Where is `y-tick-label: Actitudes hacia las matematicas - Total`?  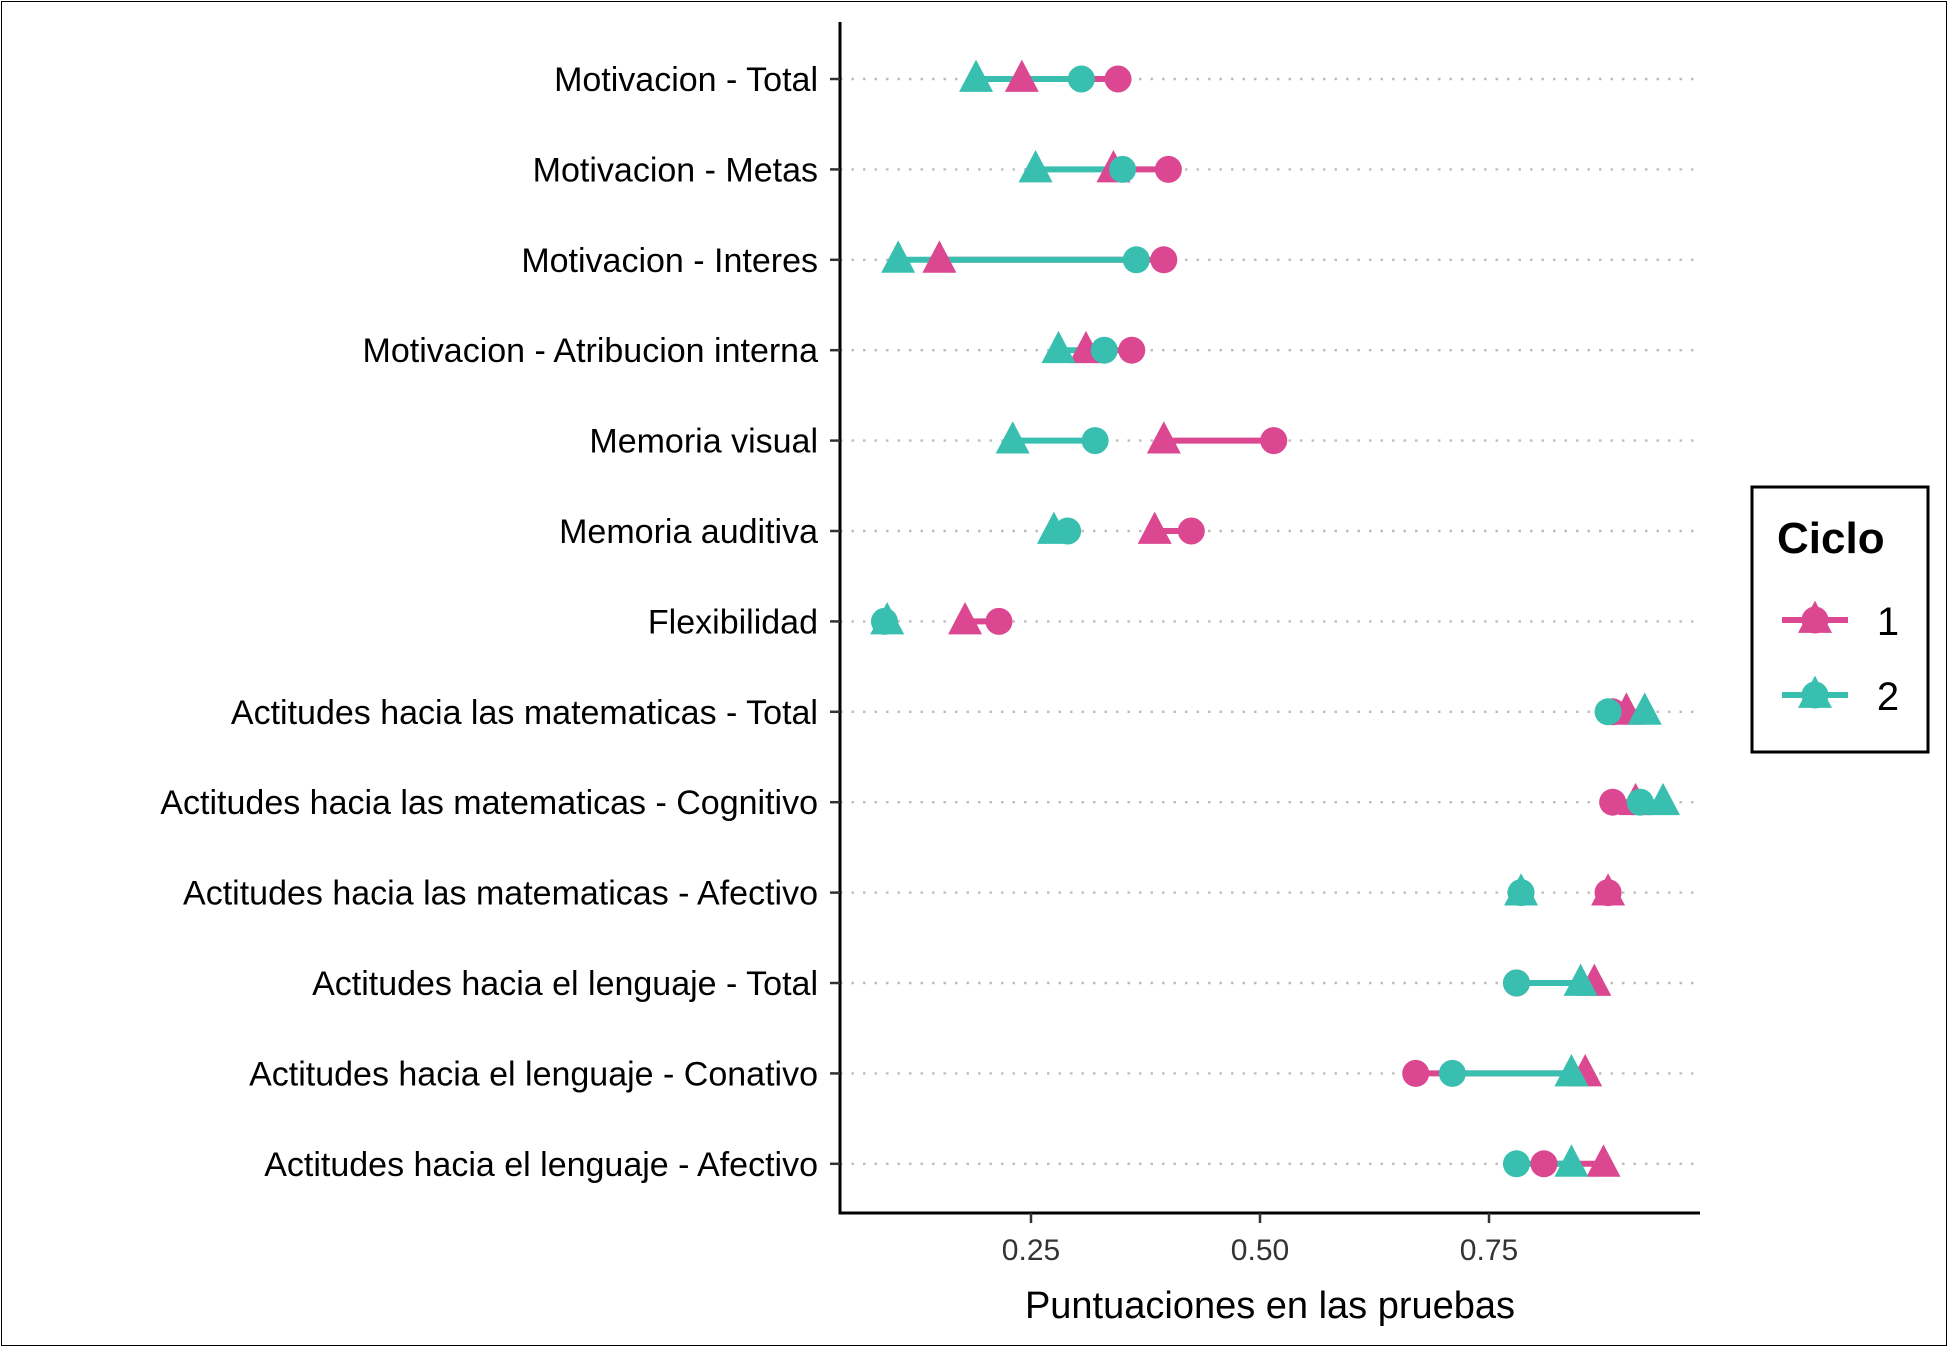
y-tick-label: Actitudes hacia las matematicas - Total is located at coordinates (524, 713).